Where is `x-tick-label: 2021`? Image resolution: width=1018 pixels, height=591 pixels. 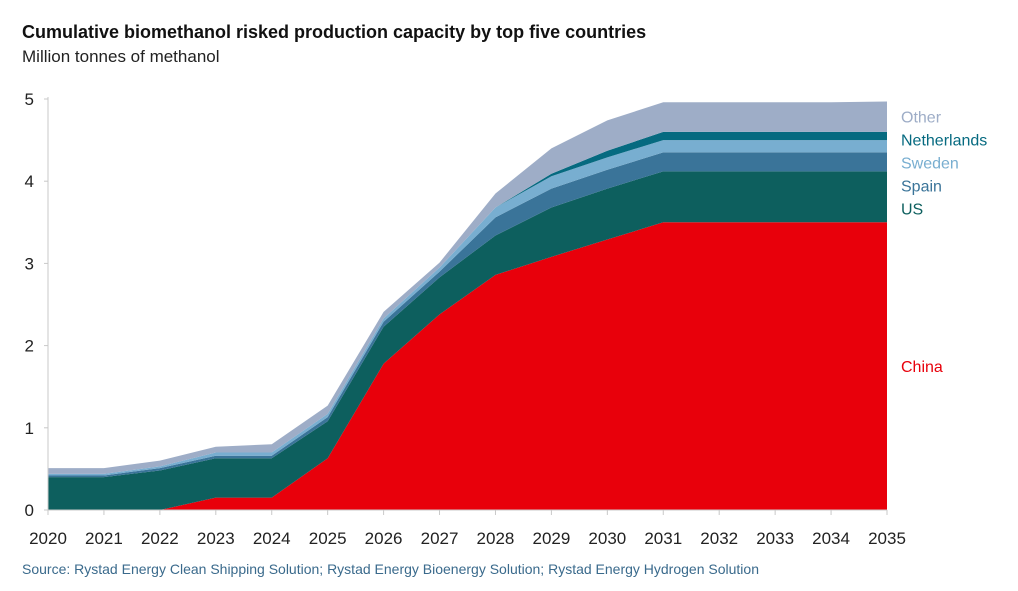 x-tick-label: 2021 is located at coordinates (104, 538).